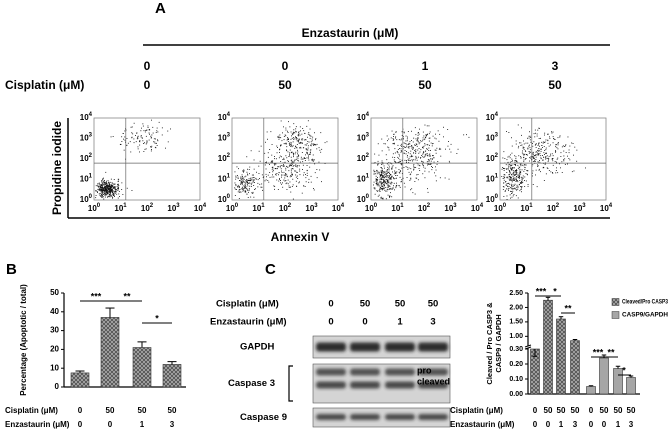 Image resolution: width=669 pixels, height=433 pixels. What do you see at coordinates (535, 410) in the screenshot?
I see `x-tick-label: 0` at bounding box center [535, 410].